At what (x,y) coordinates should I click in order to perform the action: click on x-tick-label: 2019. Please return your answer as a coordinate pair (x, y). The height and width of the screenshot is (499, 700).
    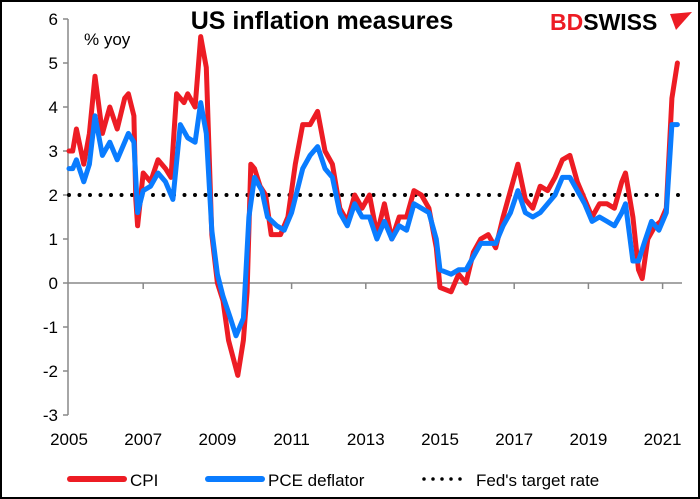
    Looking at the image, I should click on (588, 439).